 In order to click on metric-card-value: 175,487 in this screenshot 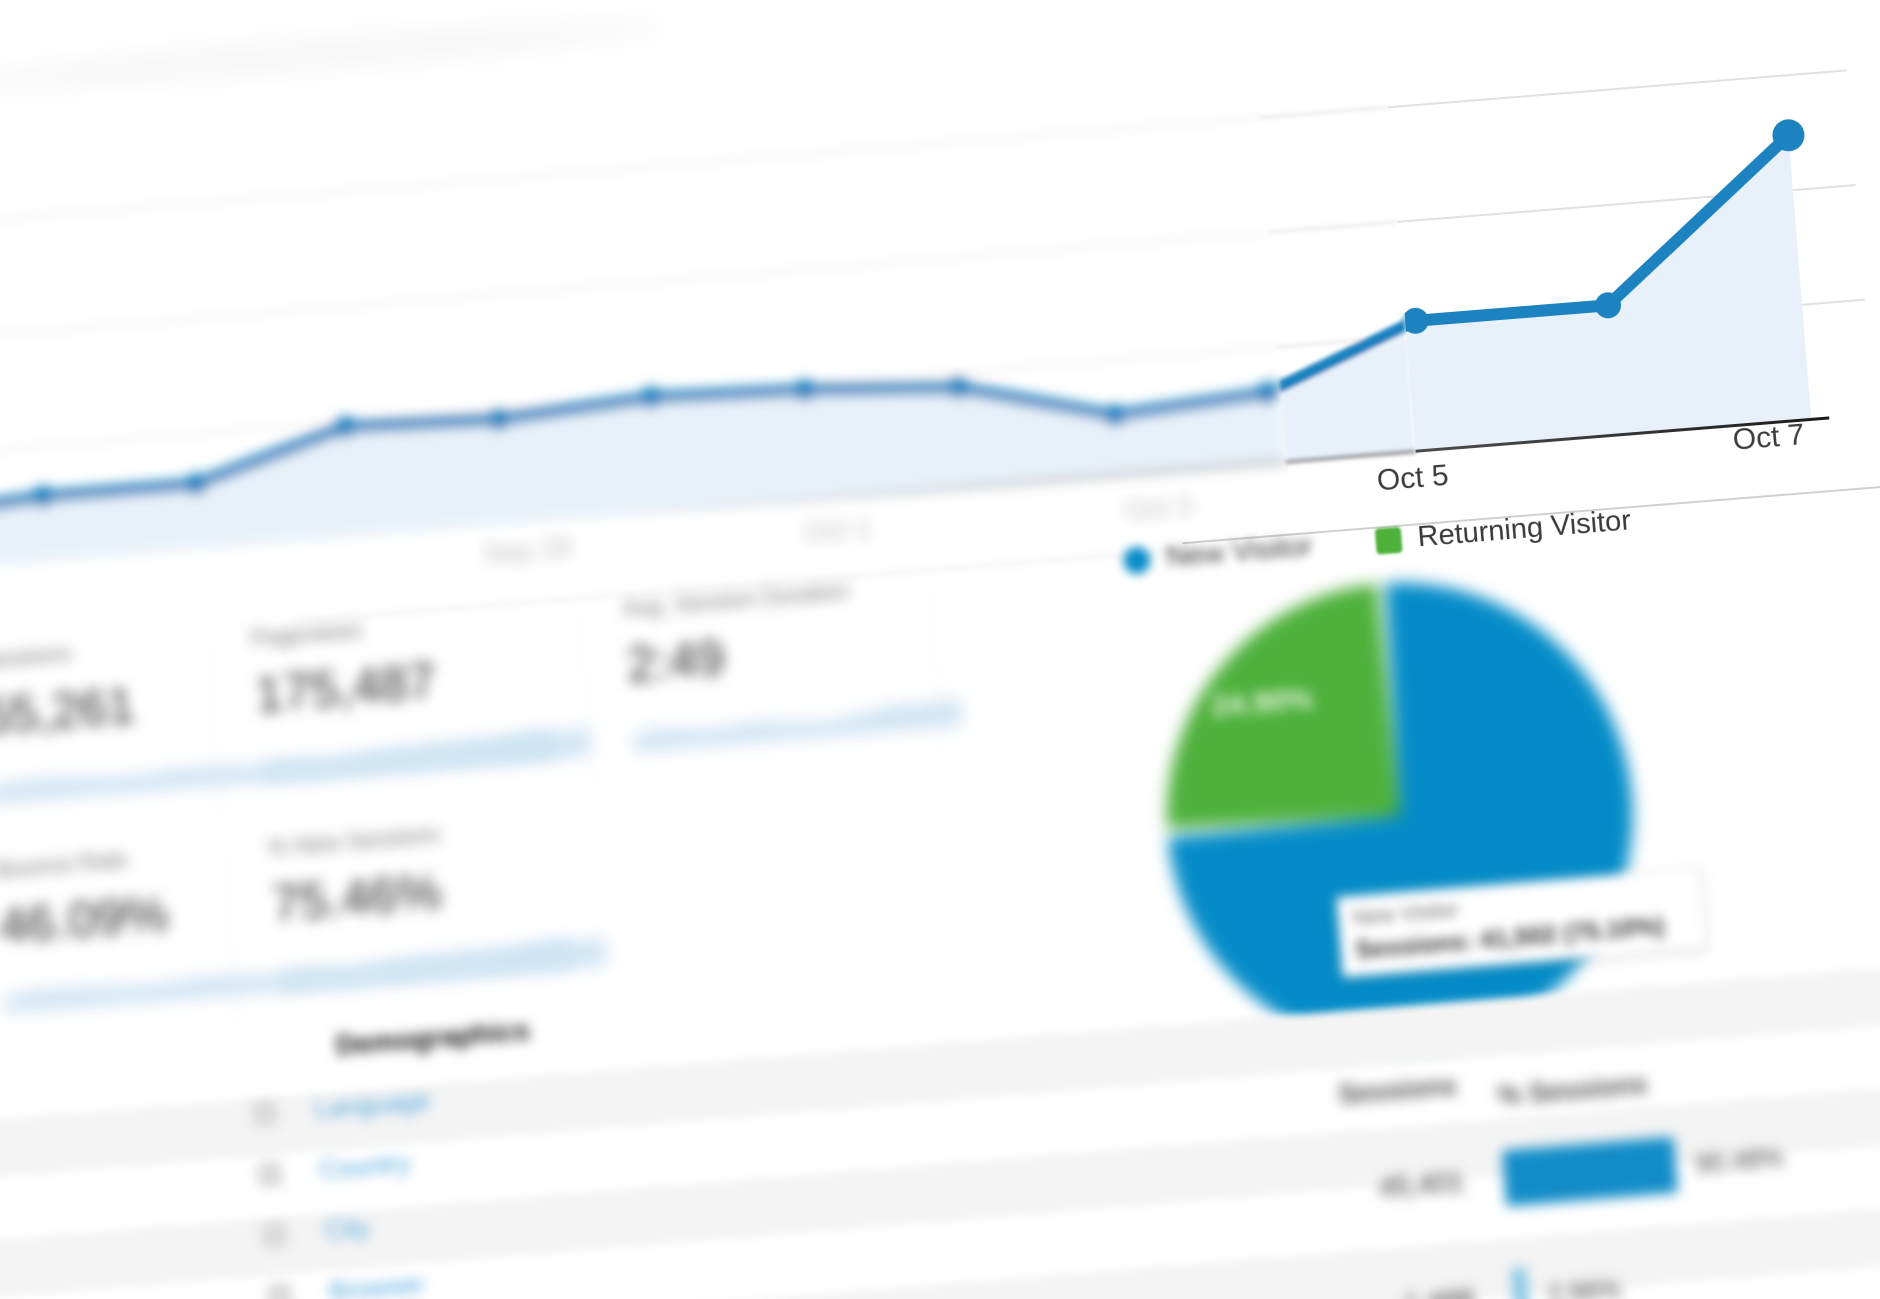, I will do `click(345, 687)`.